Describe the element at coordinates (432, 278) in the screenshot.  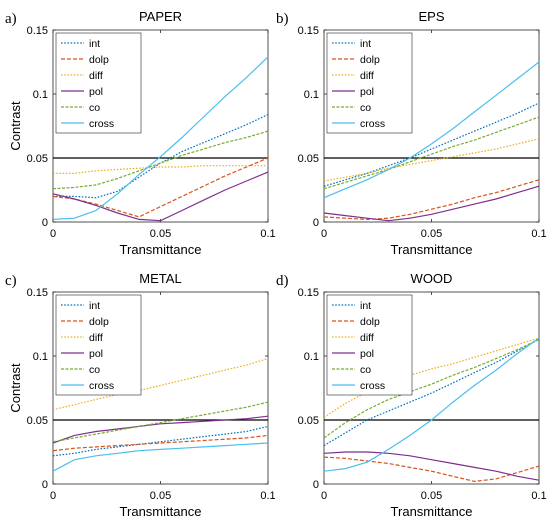
I see `chart-title: WOOD` at that location.